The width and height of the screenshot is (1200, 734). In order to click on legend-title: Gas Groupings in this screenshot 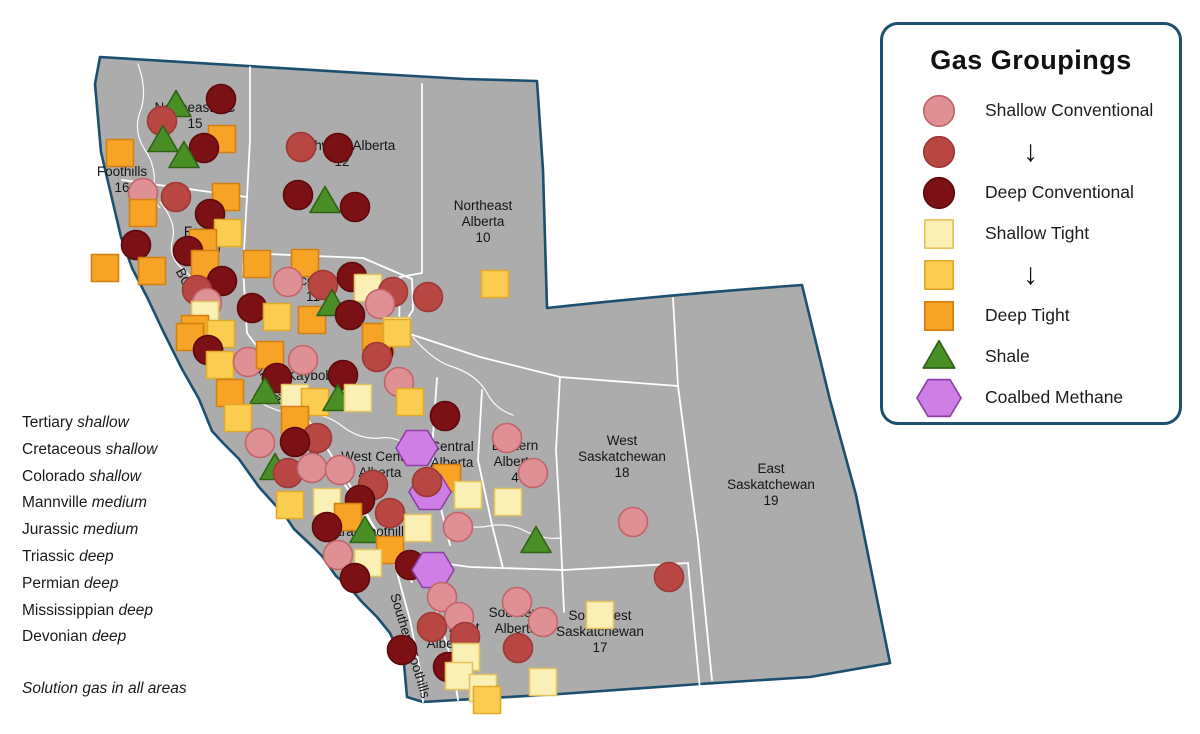, I will do `click(1031, 60)`.